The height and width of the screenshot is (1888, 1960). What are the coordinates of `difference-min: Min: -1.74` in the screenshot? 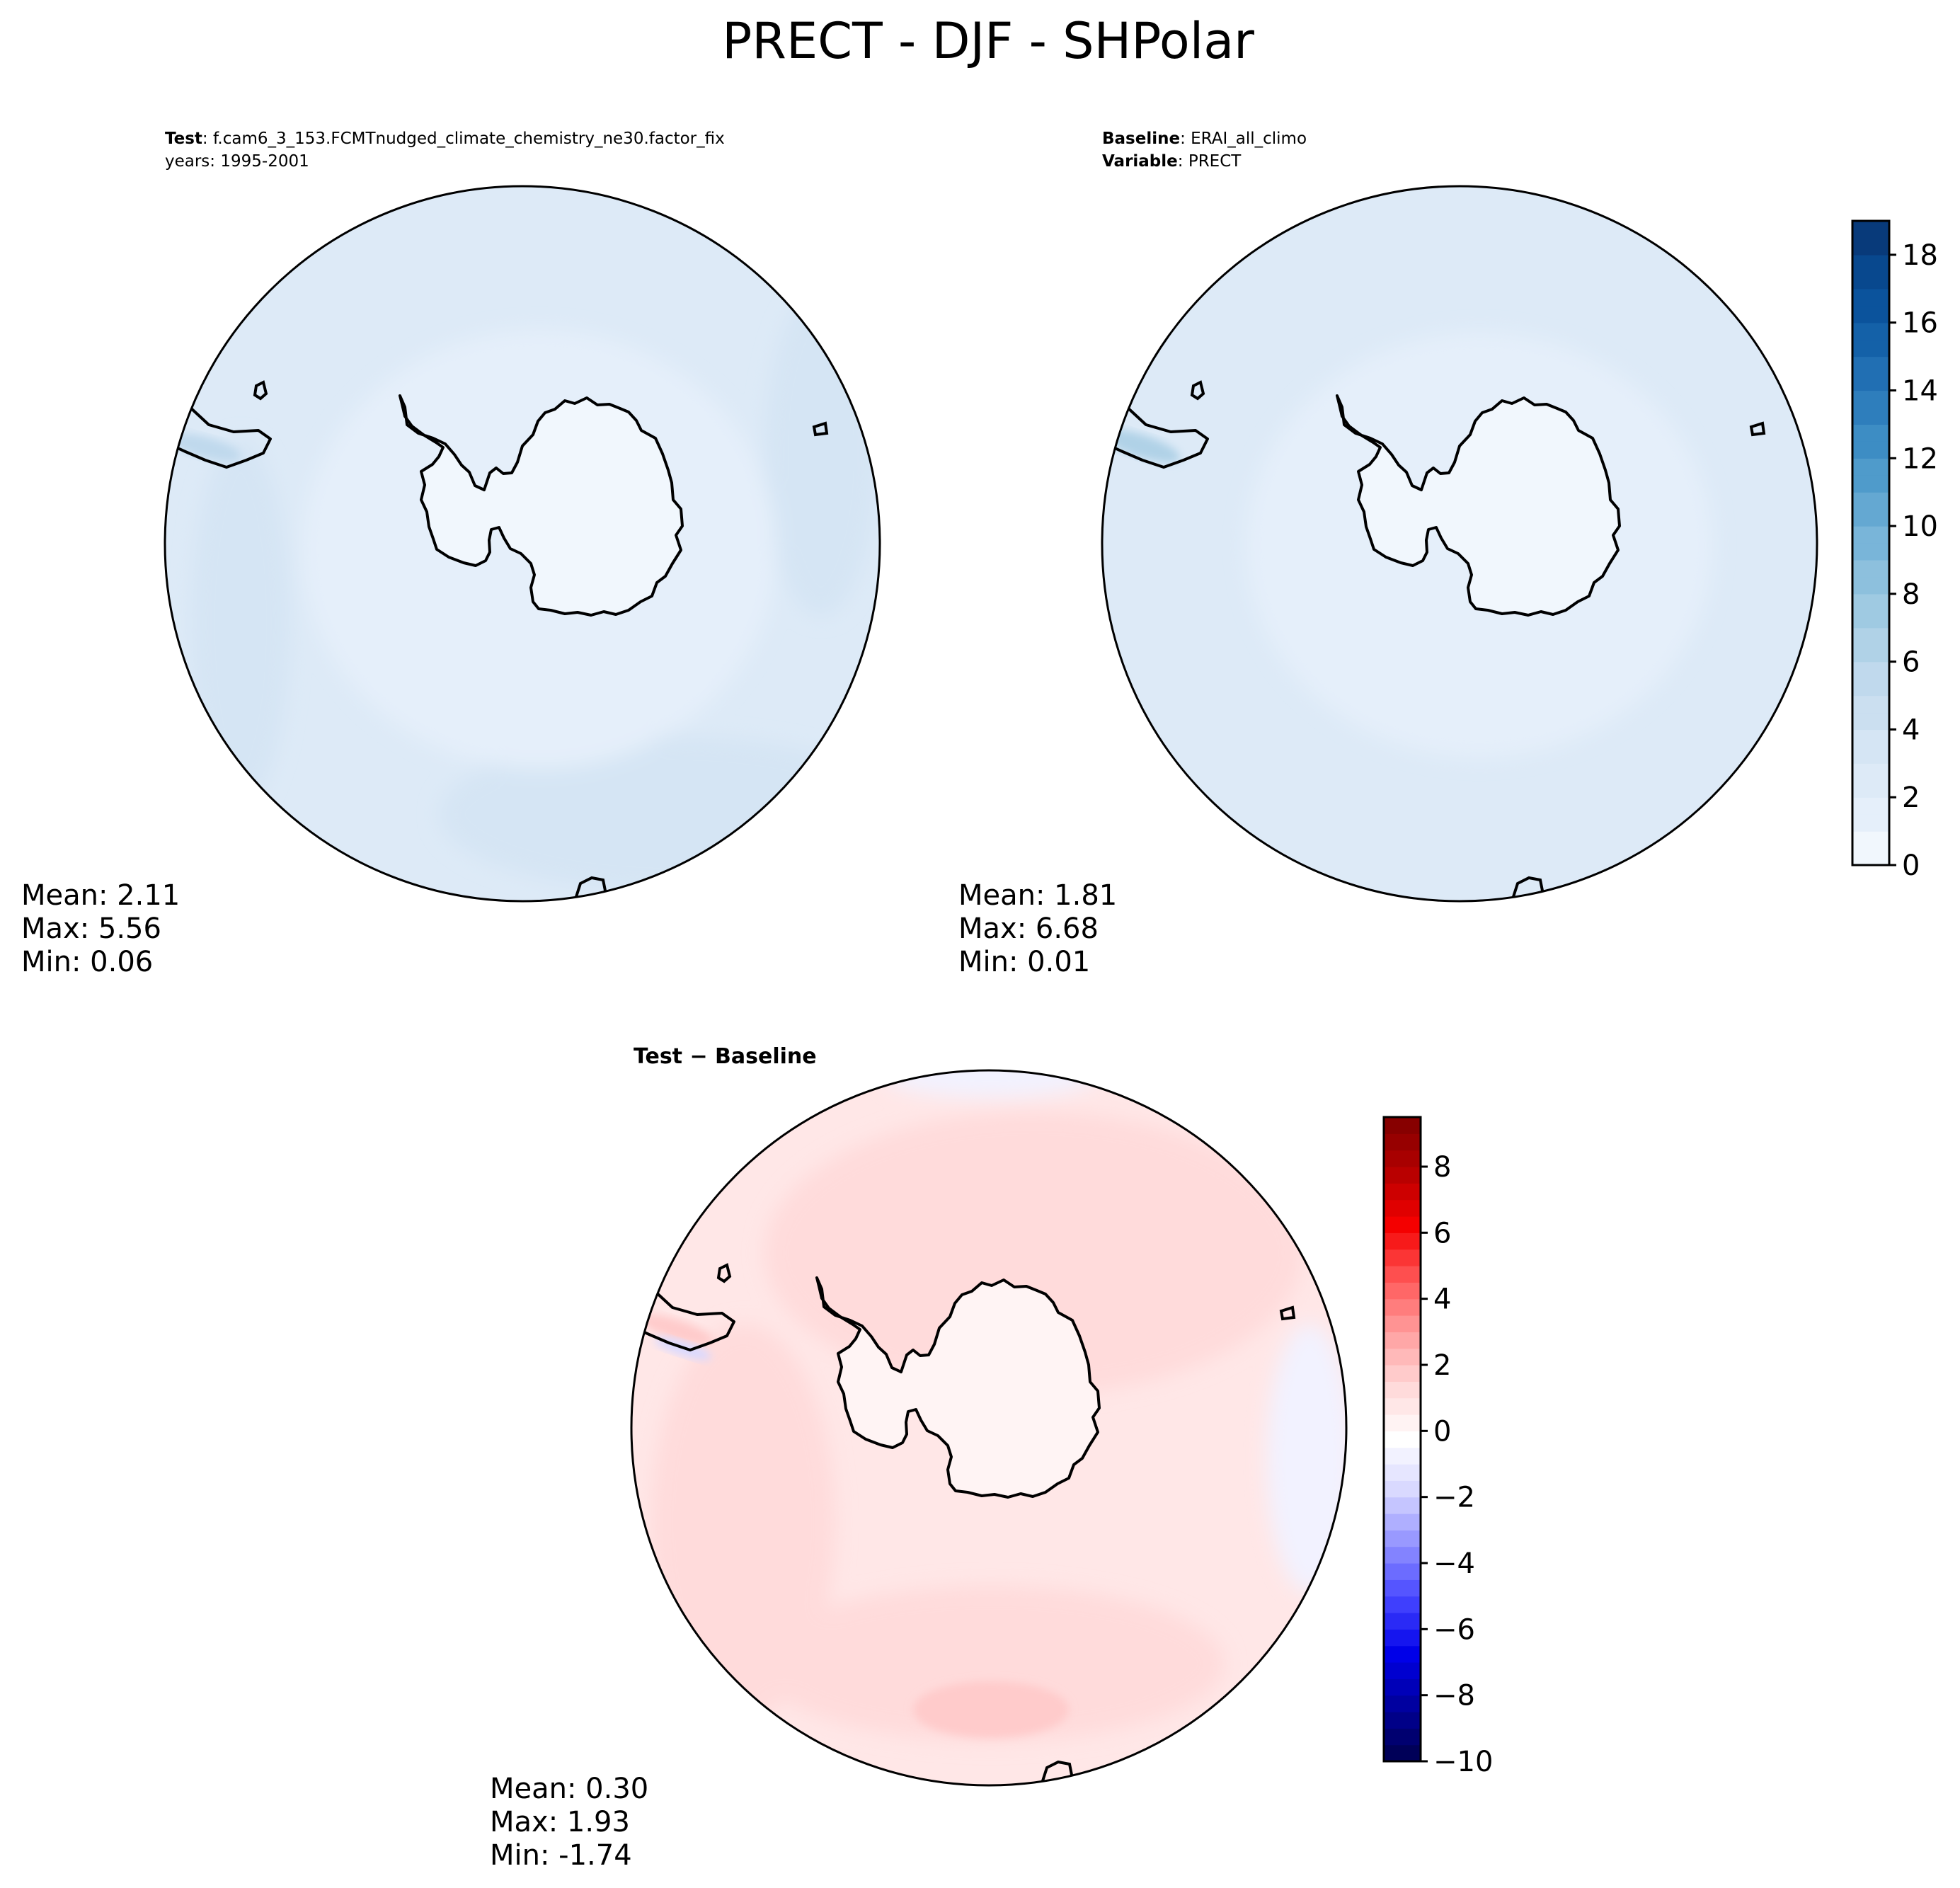 It's located at (561, 1855).